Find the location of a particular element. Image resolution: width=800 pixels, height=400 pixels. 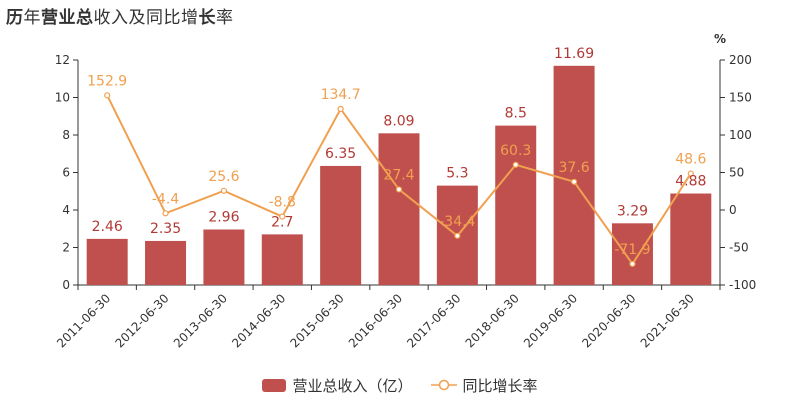

bar-value-label: 8.09 is located at coordinates (398, 121).